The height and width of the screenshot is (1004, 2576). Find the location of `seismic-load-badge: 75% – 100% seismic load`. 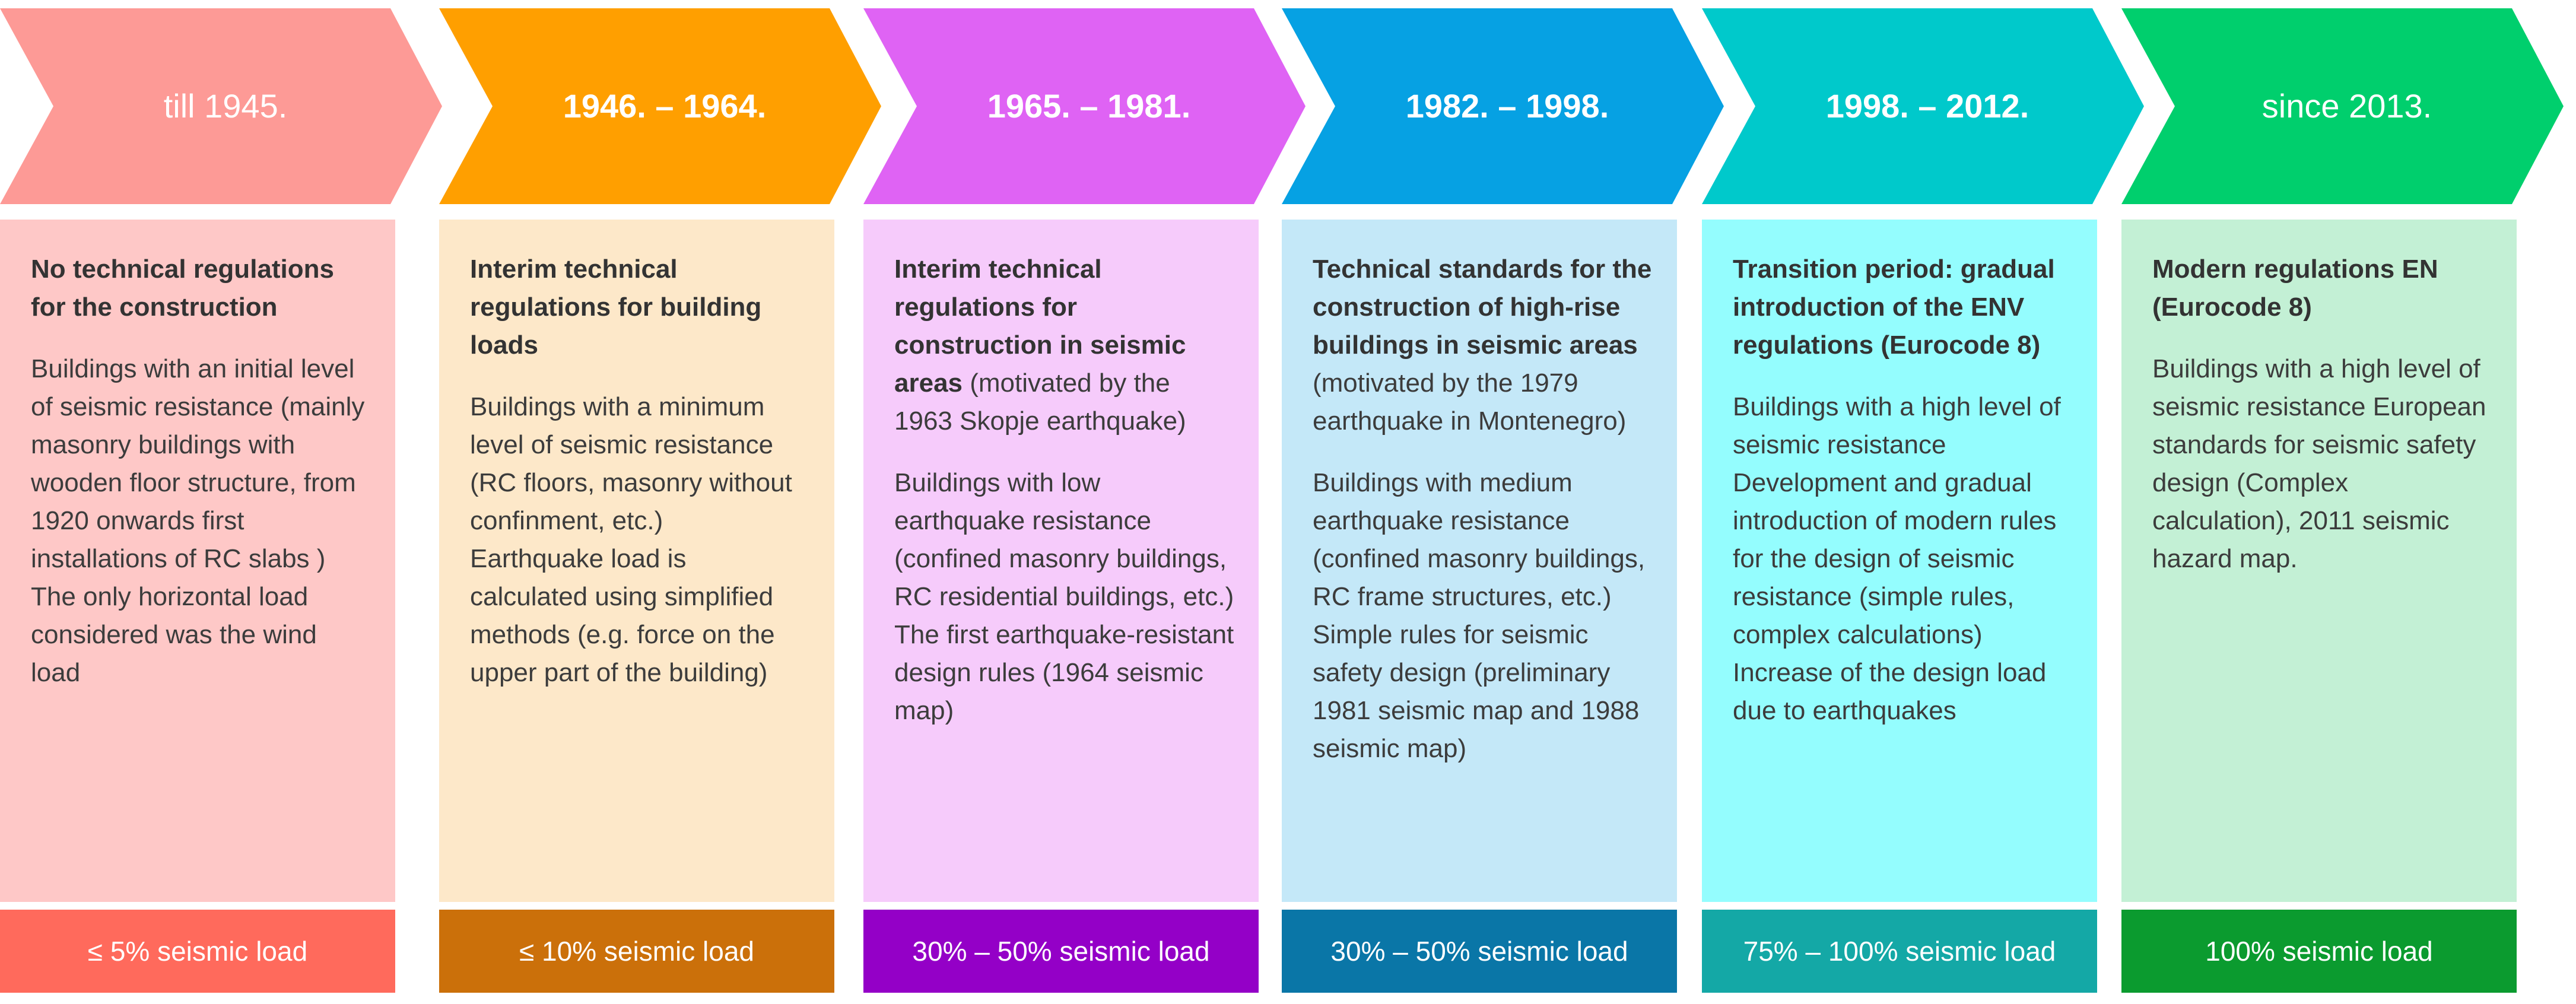

seismic-load-badge: 75% – 100% seismic load is located at coordinates (1900, 951).